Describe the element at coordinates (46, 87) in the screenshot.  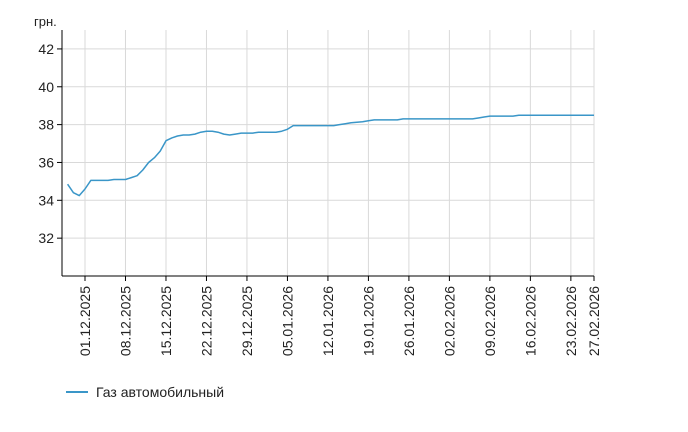
I see `y-tick-label: 40` at that location.